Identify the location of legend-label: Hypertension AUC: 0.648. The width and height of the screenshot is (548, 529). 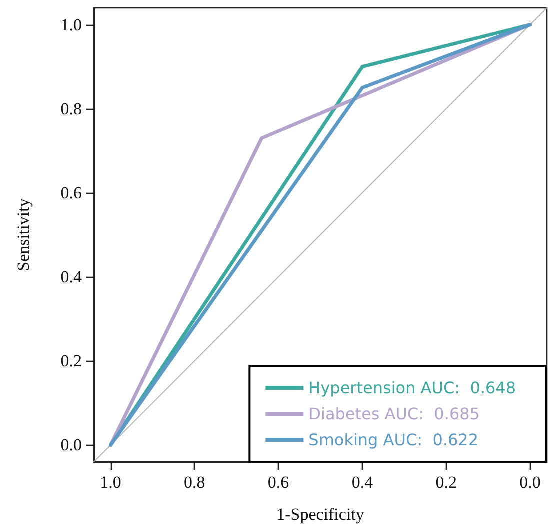
(412, 388).